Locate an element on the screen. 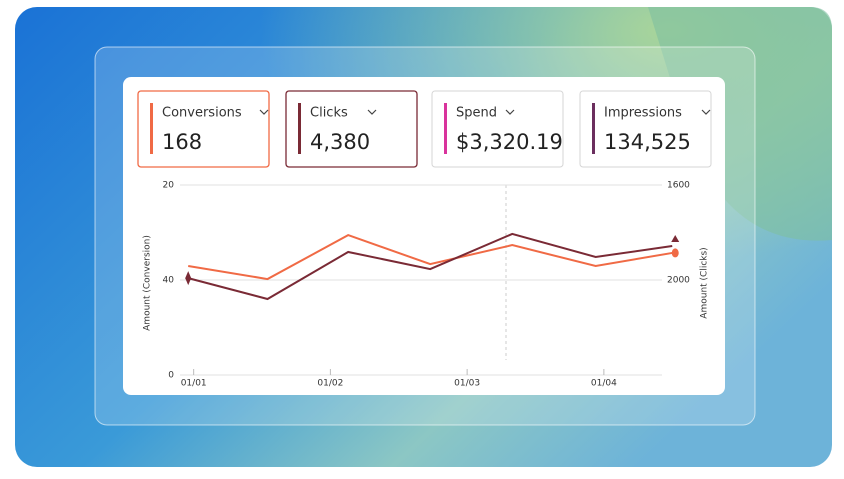  y-axis-title: Amount (Conversion) is located at coordinates (148, 283).